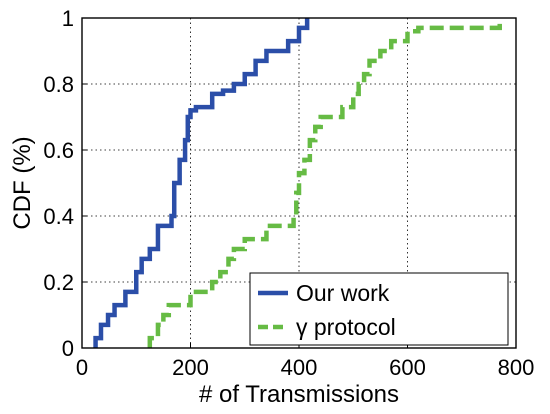 This screenshot has width=550, height=414. I want to click on x-tick-label: 0, so click(82, 367).